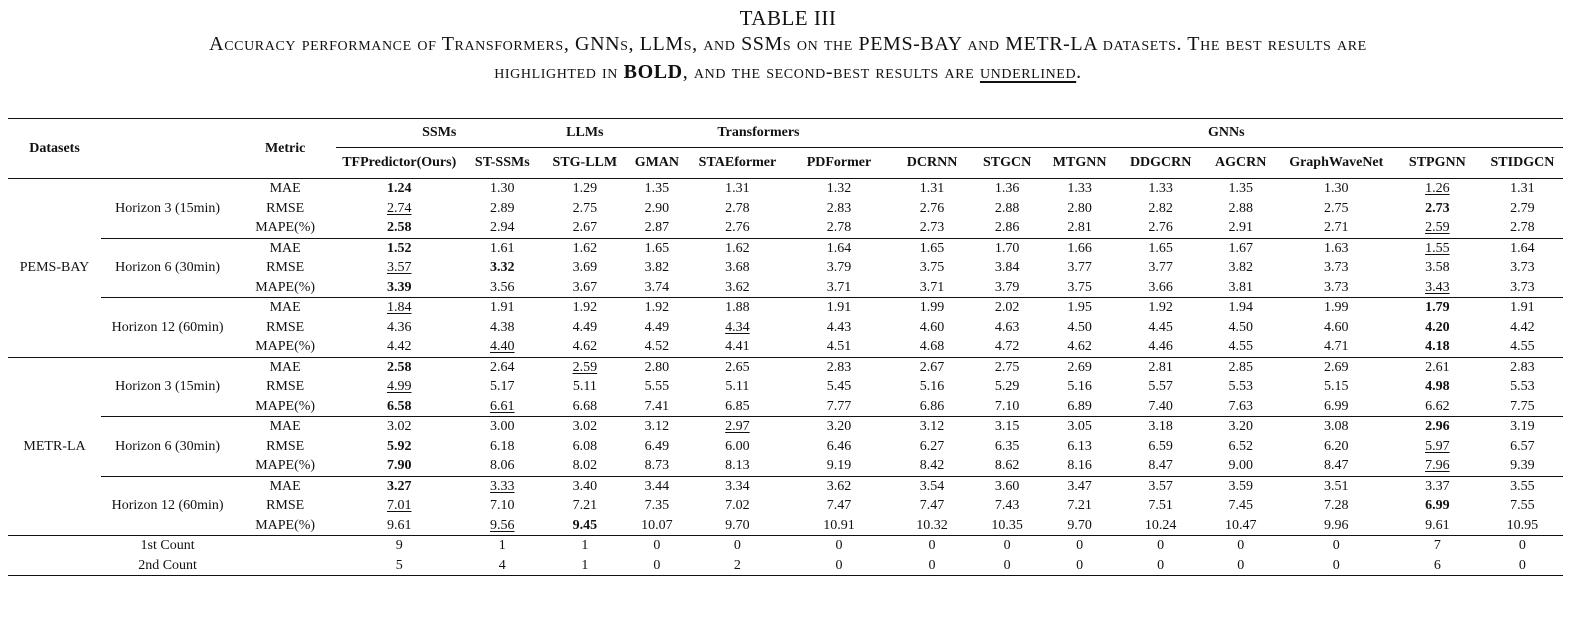 This screenshot has width=1576, height=636. I want to click on value-cell: 9.45, so click(584, 526).